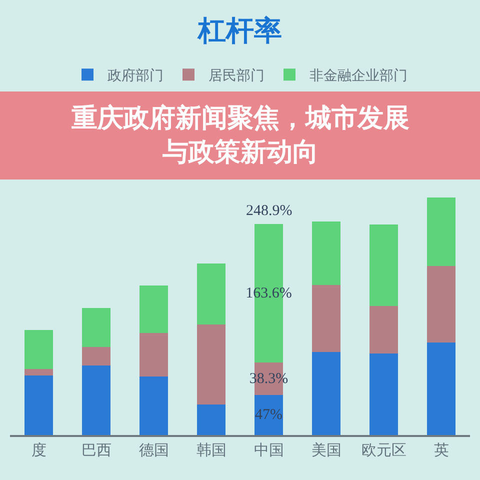 The image size is (480, 480). What do you see at coordinates (269, 450) in the screenshot?
I see `x-tick-label: 中国` at bounding box center [269, 450].